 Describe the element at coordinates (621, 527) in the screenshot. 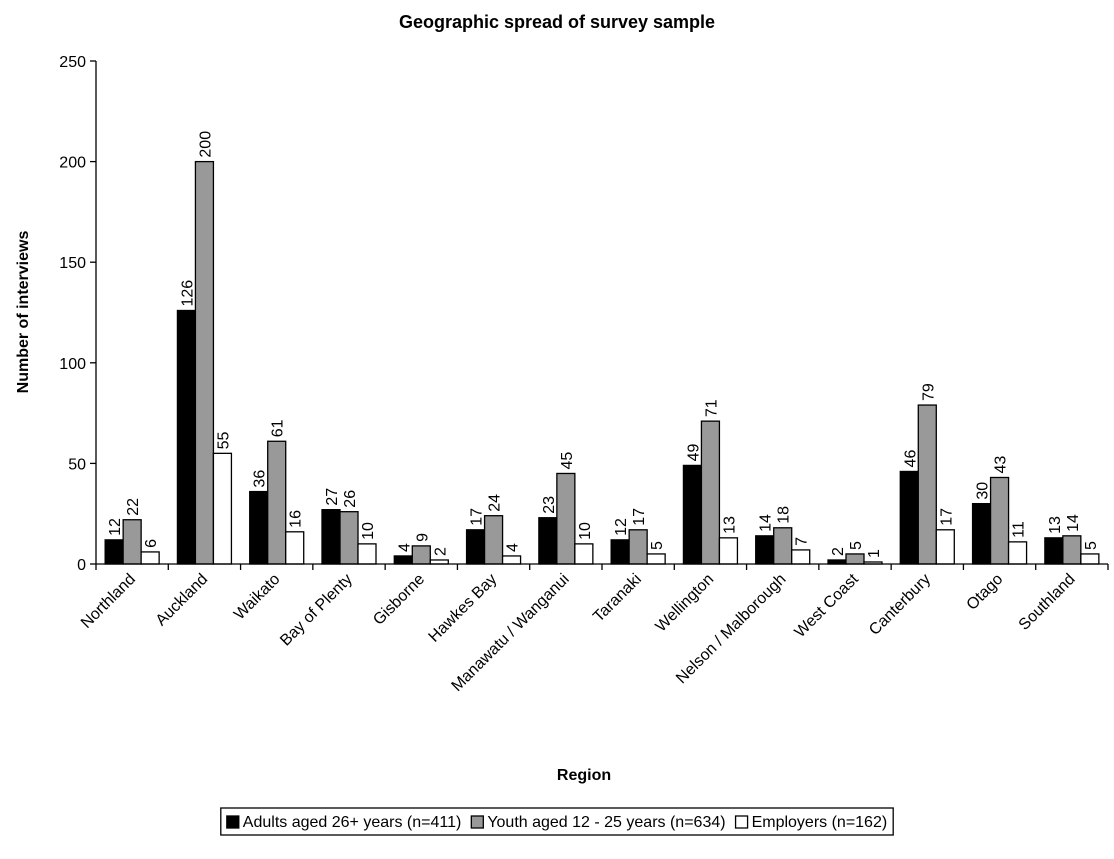

I see `data-label-series-1-8: 12` at that location.